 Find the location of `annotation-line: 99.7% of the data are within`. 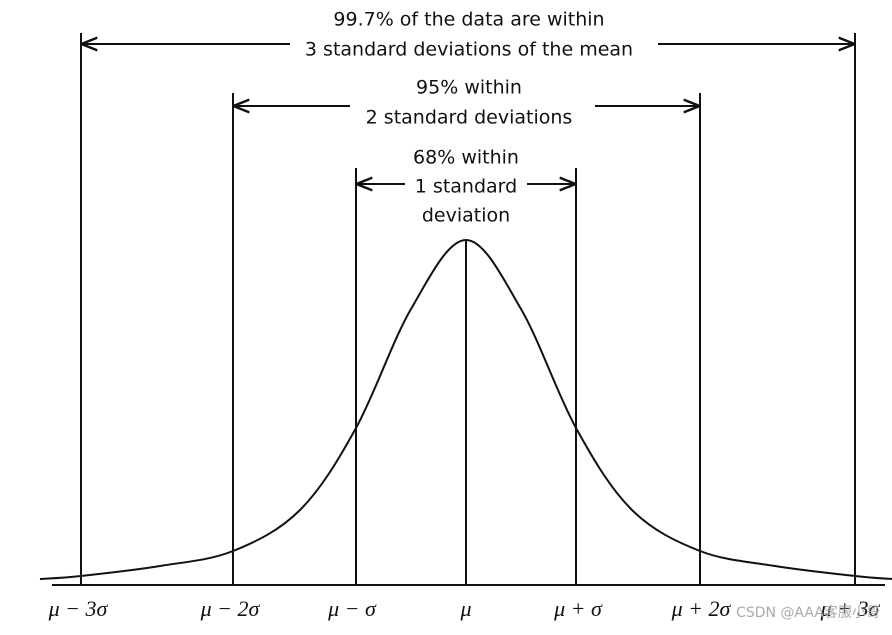

annotation-line: 99.7% of the data are within is located at coordinates (468, 20).